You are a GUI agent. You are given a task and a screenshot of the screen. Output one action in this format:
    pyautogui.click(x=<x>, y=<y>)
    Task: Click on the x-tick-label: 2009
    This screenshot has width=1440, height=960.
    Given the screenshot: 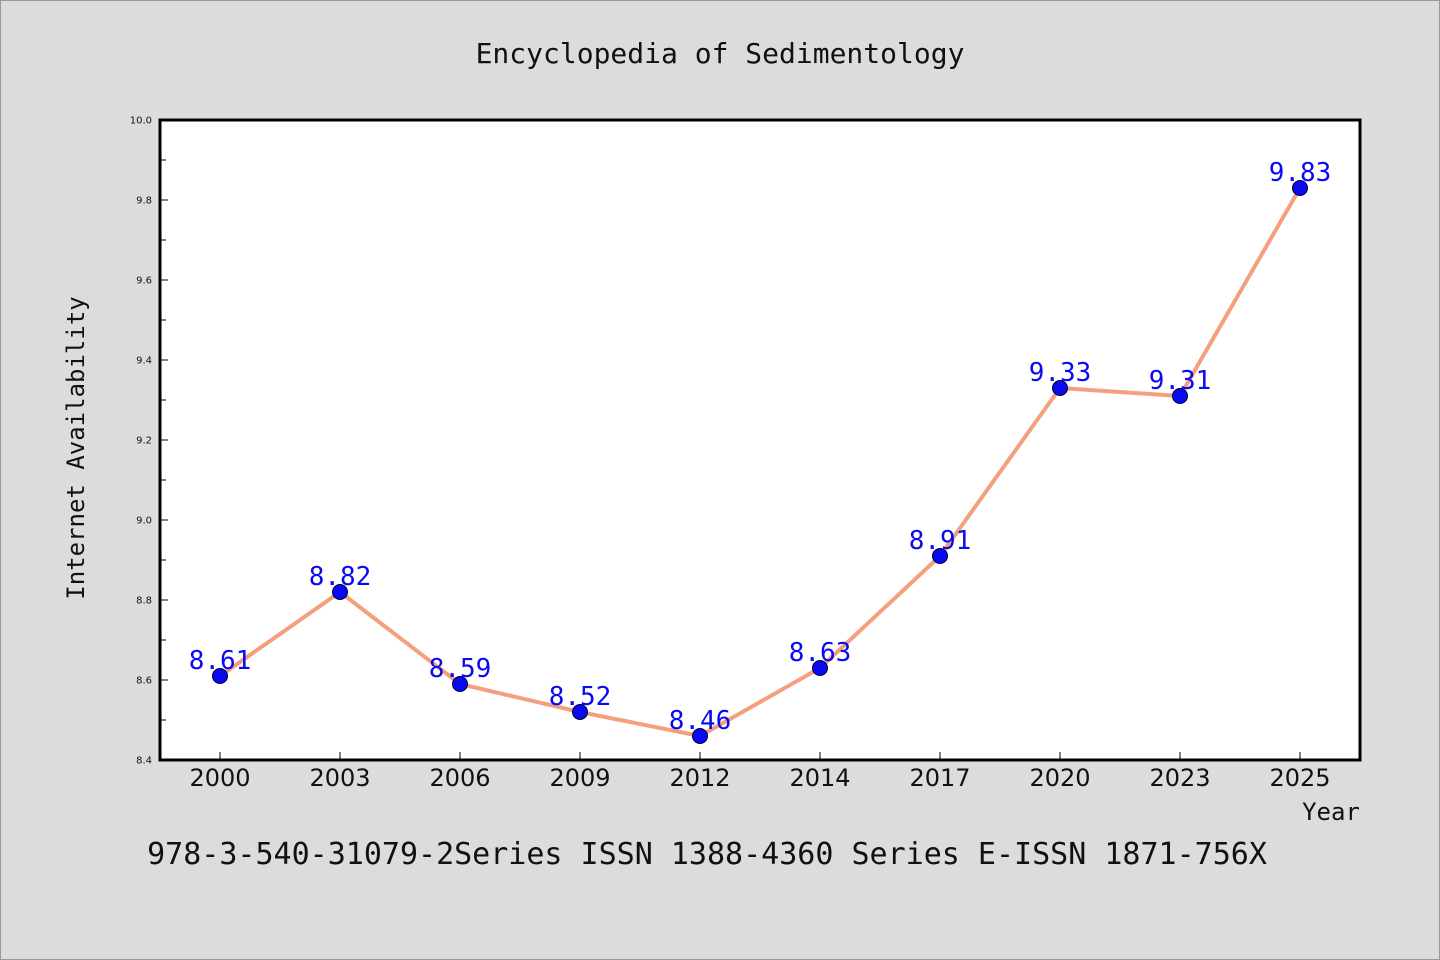 What is the action you would take?
    pyautogui.click(x=579, y=778)
    